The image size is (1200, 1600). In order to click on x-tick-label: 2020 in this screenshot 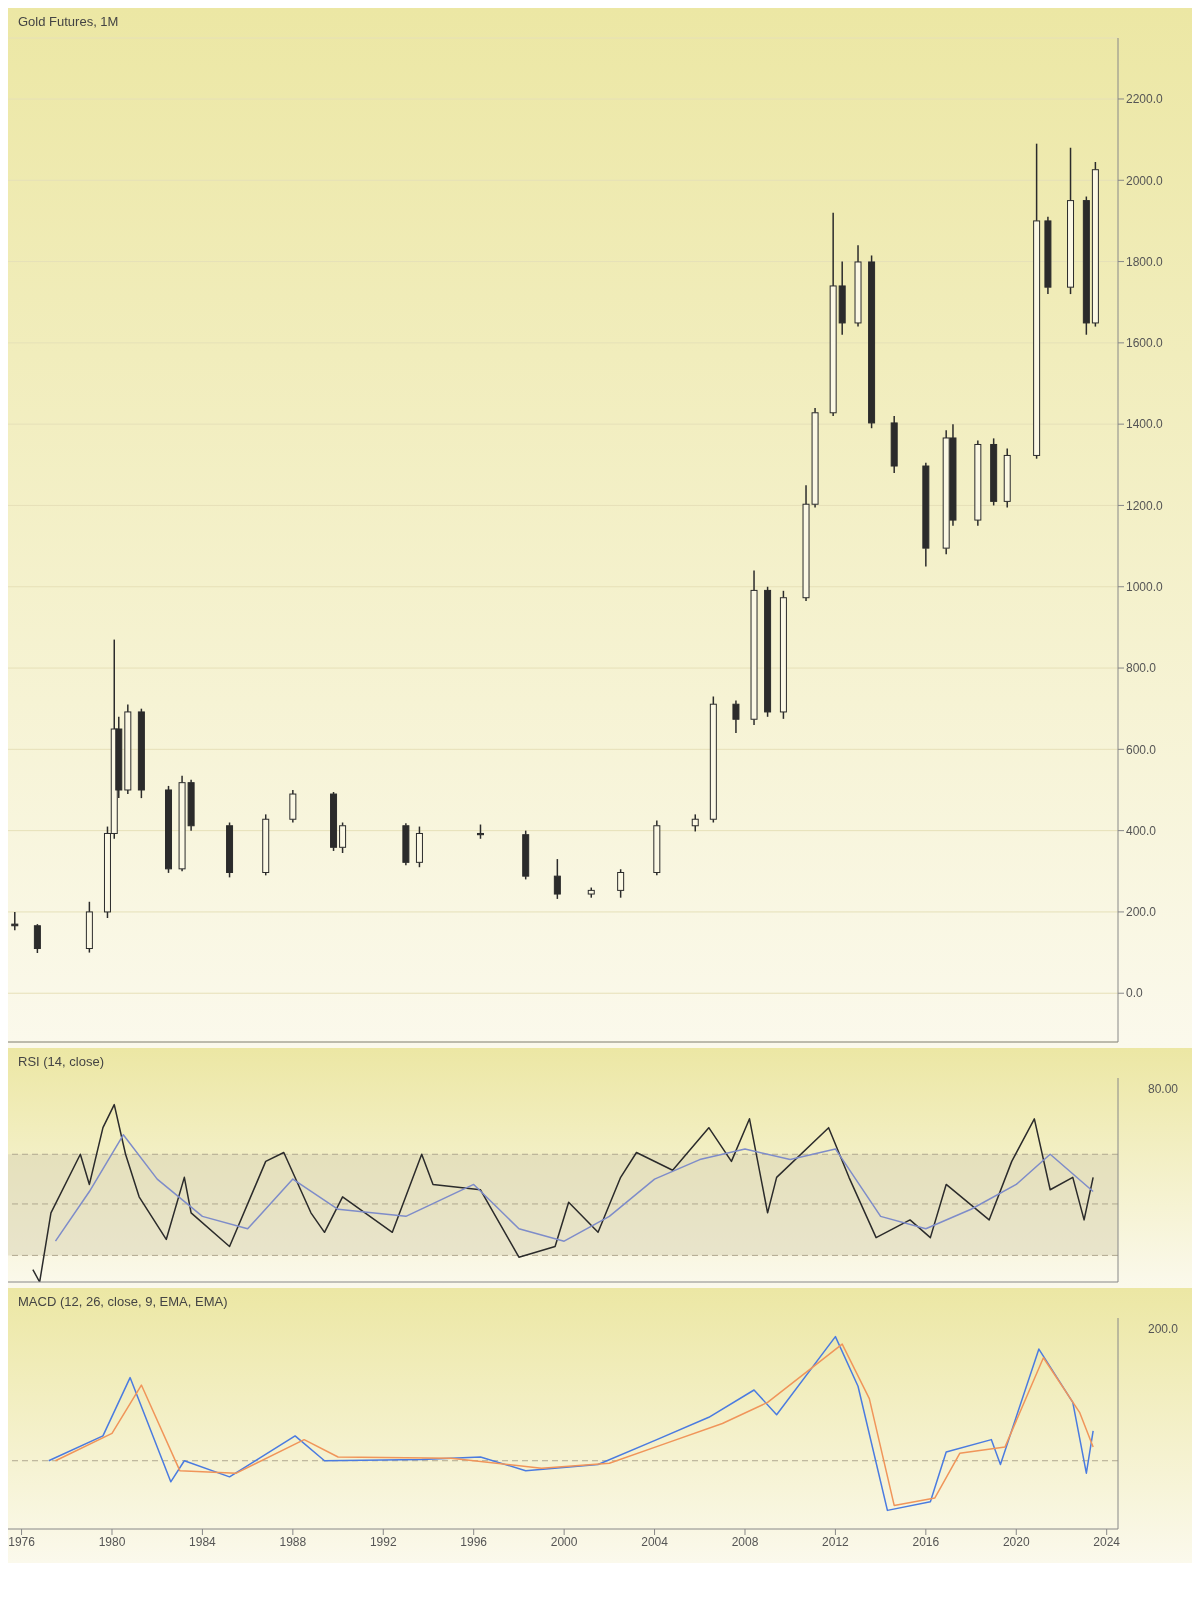, I will do `click(1016, 1541)`.